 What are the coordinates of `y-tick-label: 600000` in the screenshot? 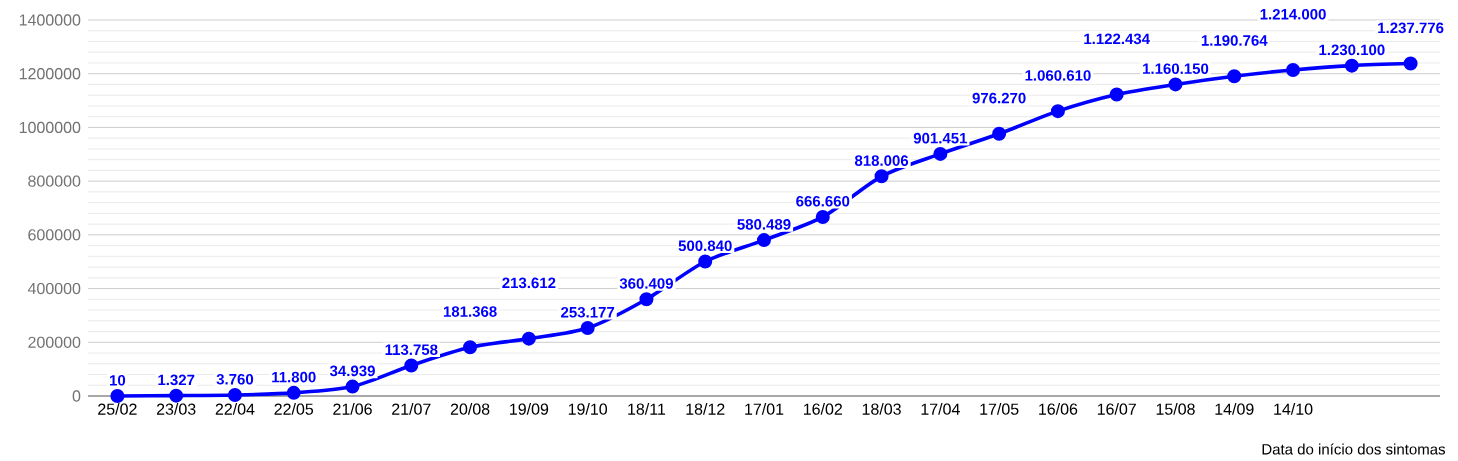 It's located at (54, 235).